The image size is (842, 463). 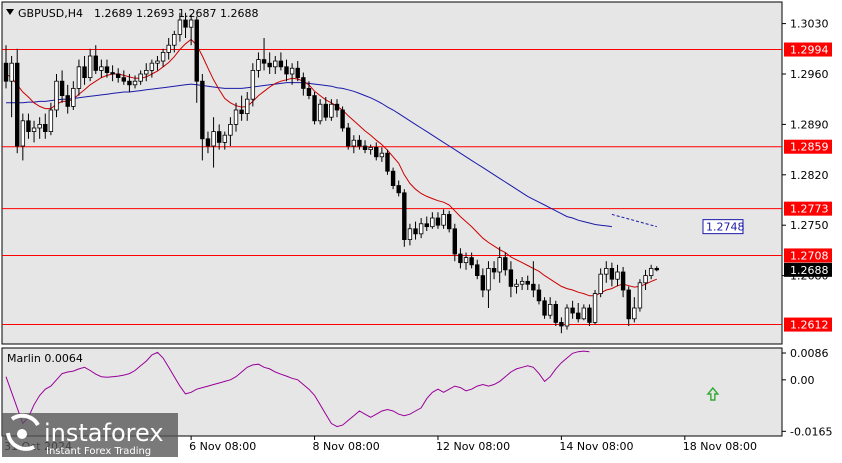 What do you see at coordinates (713, 393) in the screenshot?
I see `up-arrow-icon` at bounding box center [713, 393].